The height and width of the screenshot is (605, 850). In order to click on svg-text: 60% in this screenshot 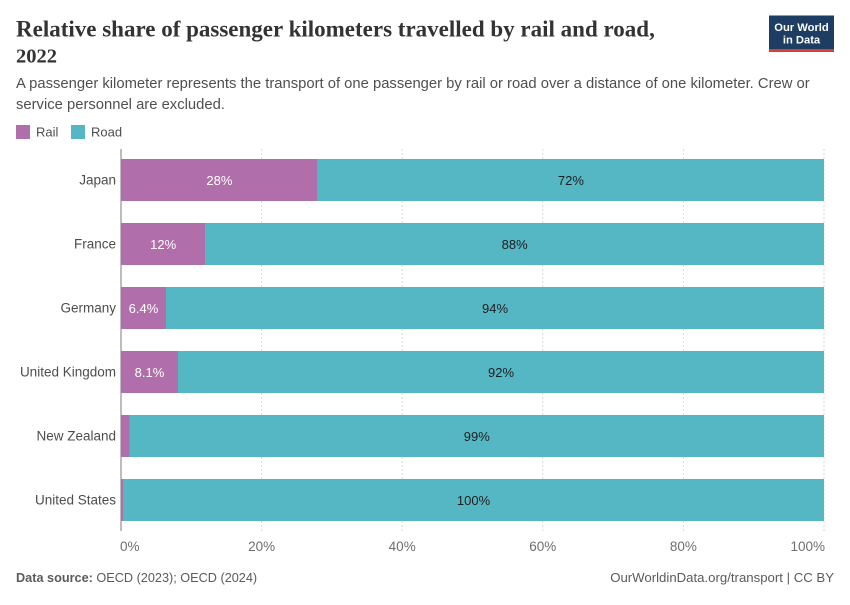, I will do `click(542, 546)`.